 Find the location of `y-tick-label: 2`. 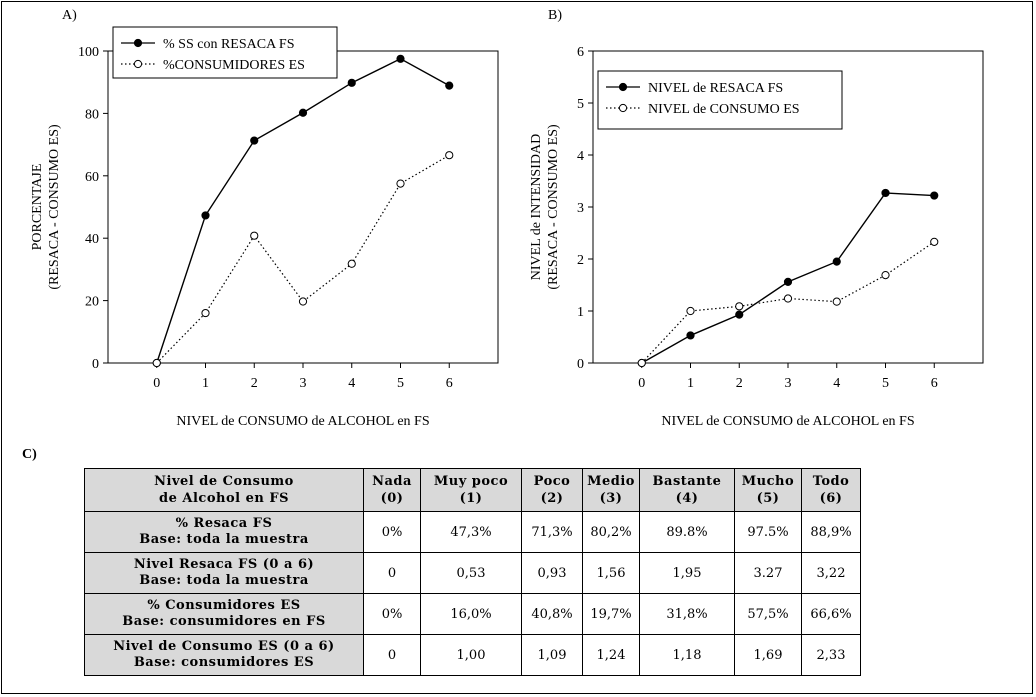

y-tick-label: 2 is located at coordinates (580, 260).